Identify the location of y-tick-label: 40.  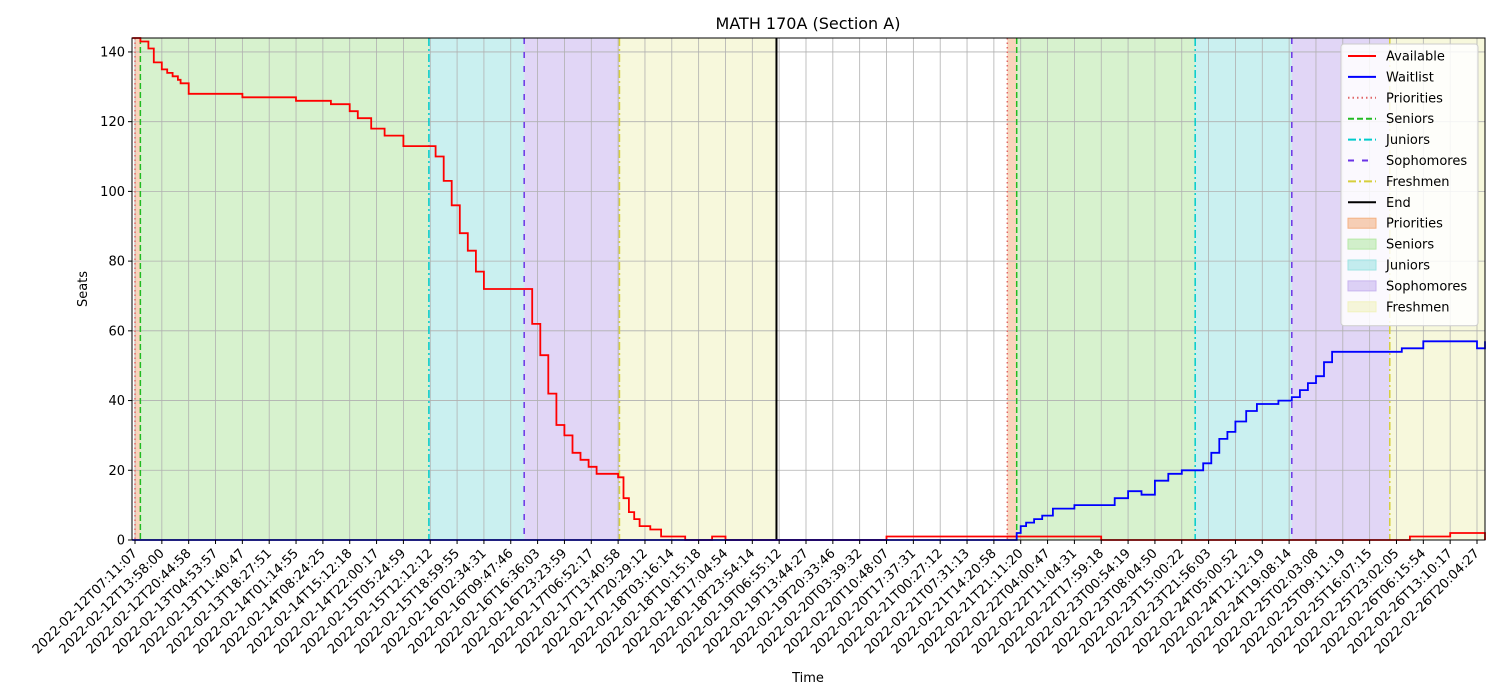
(116, 401).